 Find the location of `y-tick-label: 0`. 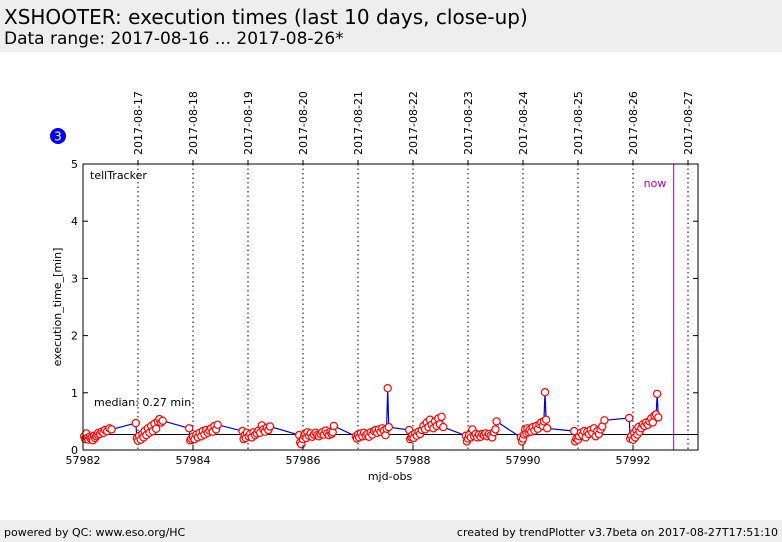

y-tick-label: 0 is located at coordinates (74, 450).